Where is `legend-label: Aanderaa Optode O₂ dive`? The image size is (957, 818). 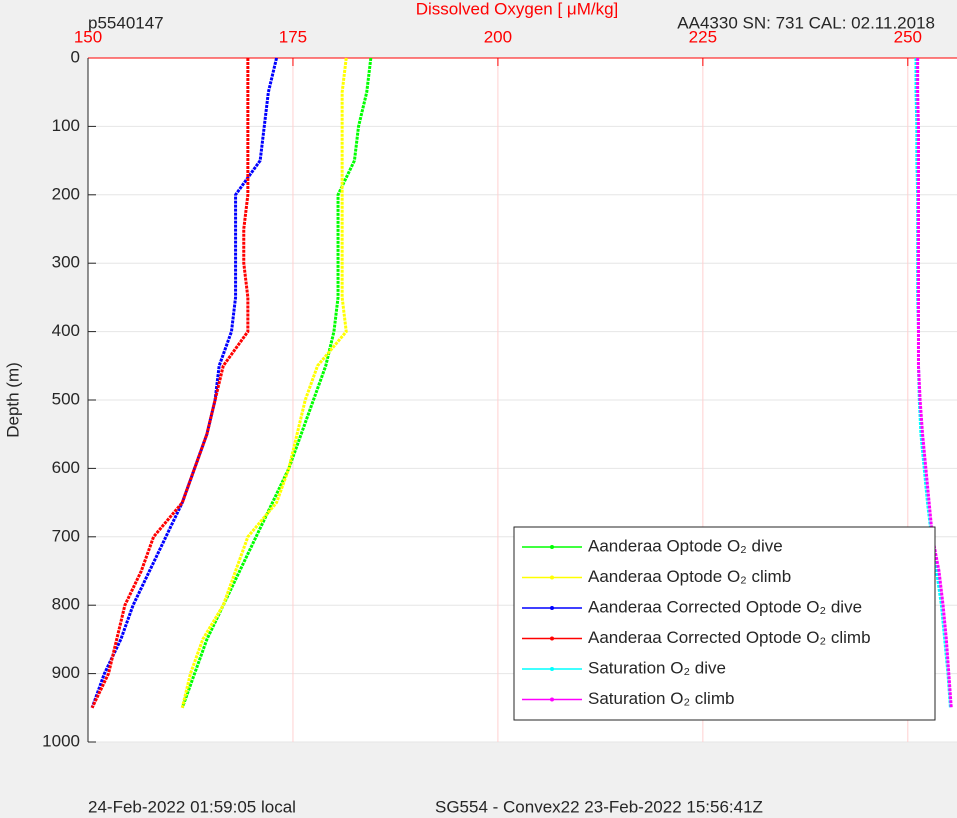 legend-label: Aanderaa Optode O₂ dive is located at coordinates (685, 545).